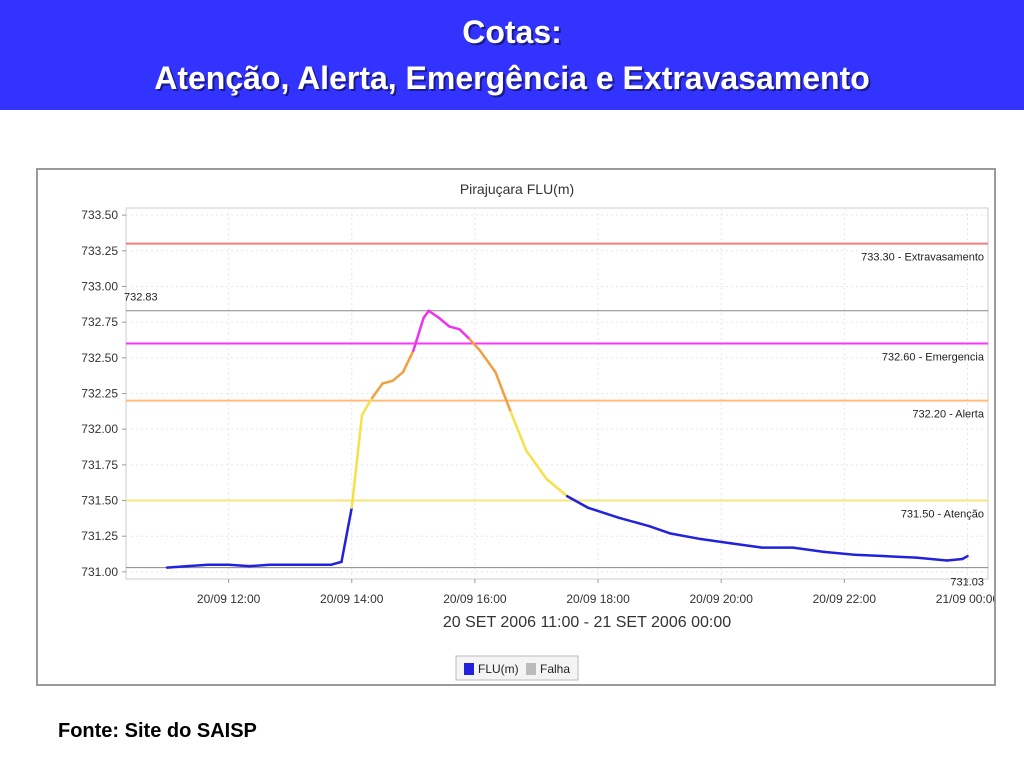 Image resolution: width=1024 pixels, height=768 pixels. I want to click on legend-label: Falha, so click(555, 669).